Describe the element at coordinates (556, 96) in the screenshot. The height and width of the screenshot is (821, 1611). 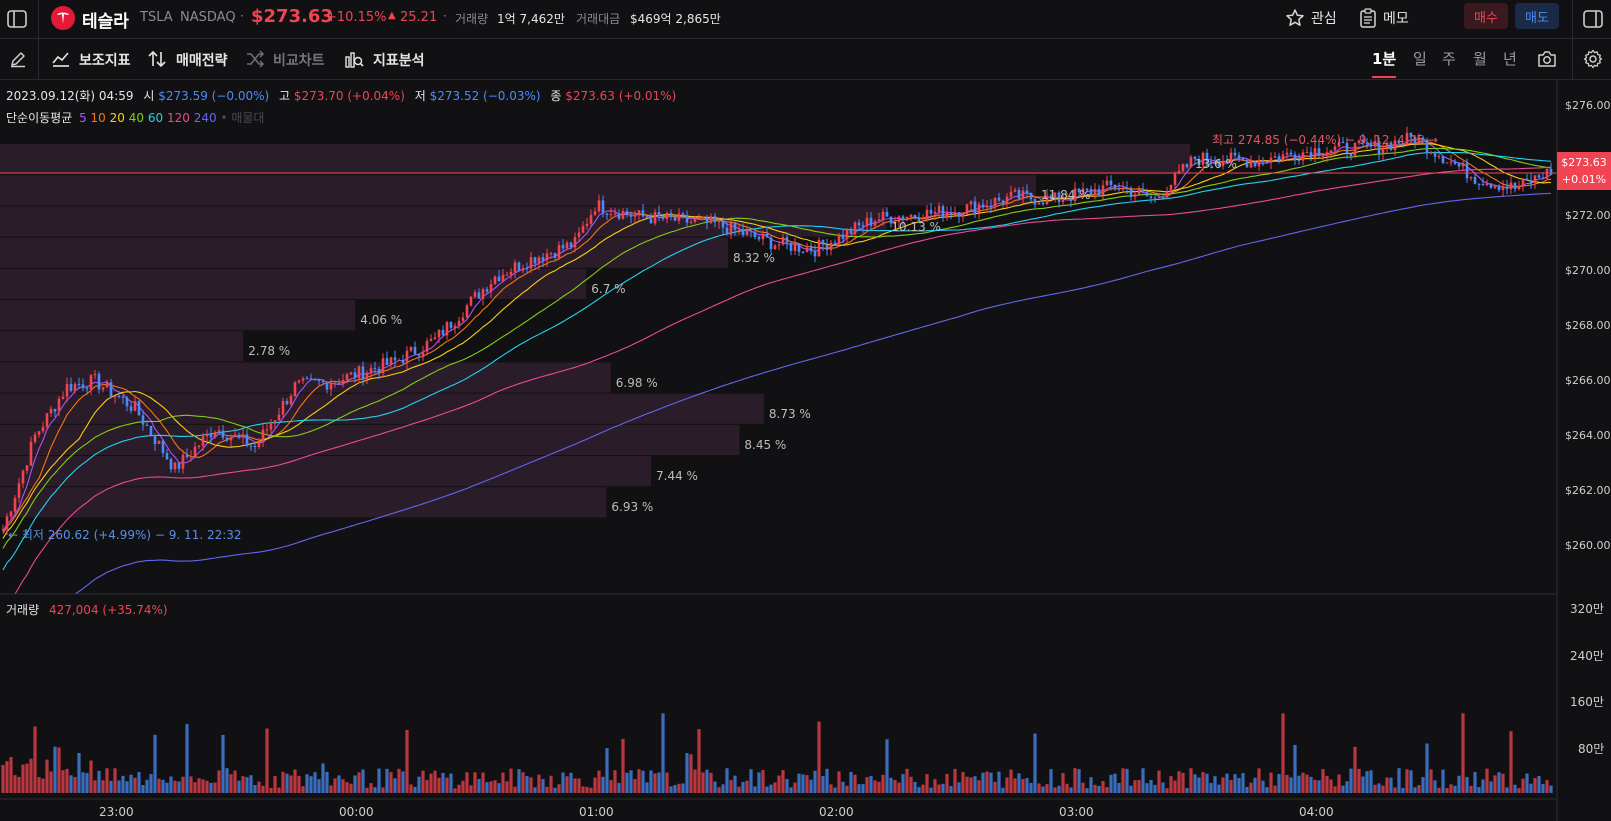
I see `close-label: 종` at that location.